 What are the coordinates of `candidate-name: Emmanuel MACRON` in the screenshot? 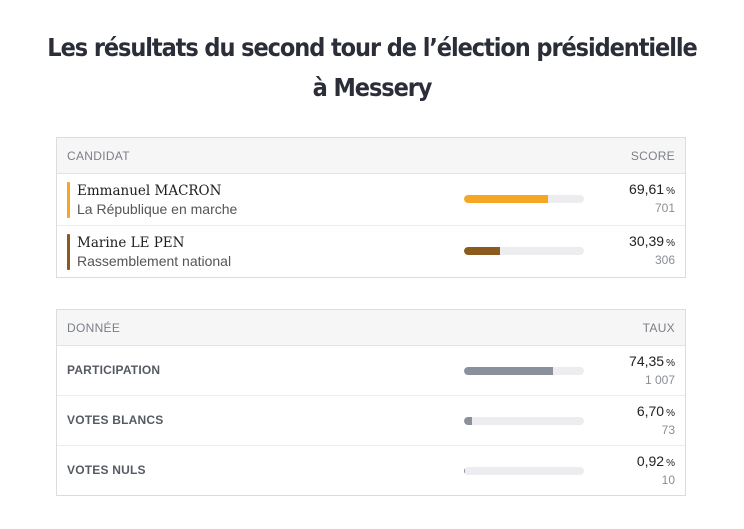 It's located at (149, 191).